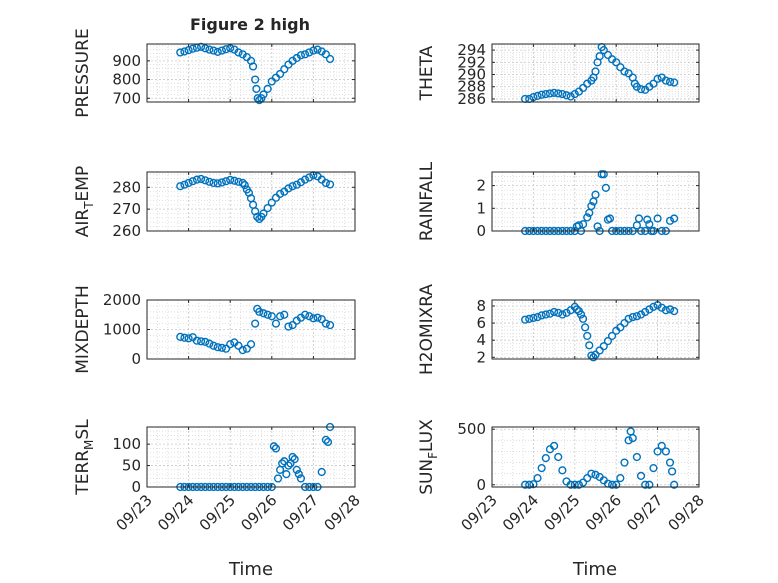 Image resolution: width=778 pixels, height=583 pixels. I want to click on pressure-y-tick-label: 700, so click(126, 98).